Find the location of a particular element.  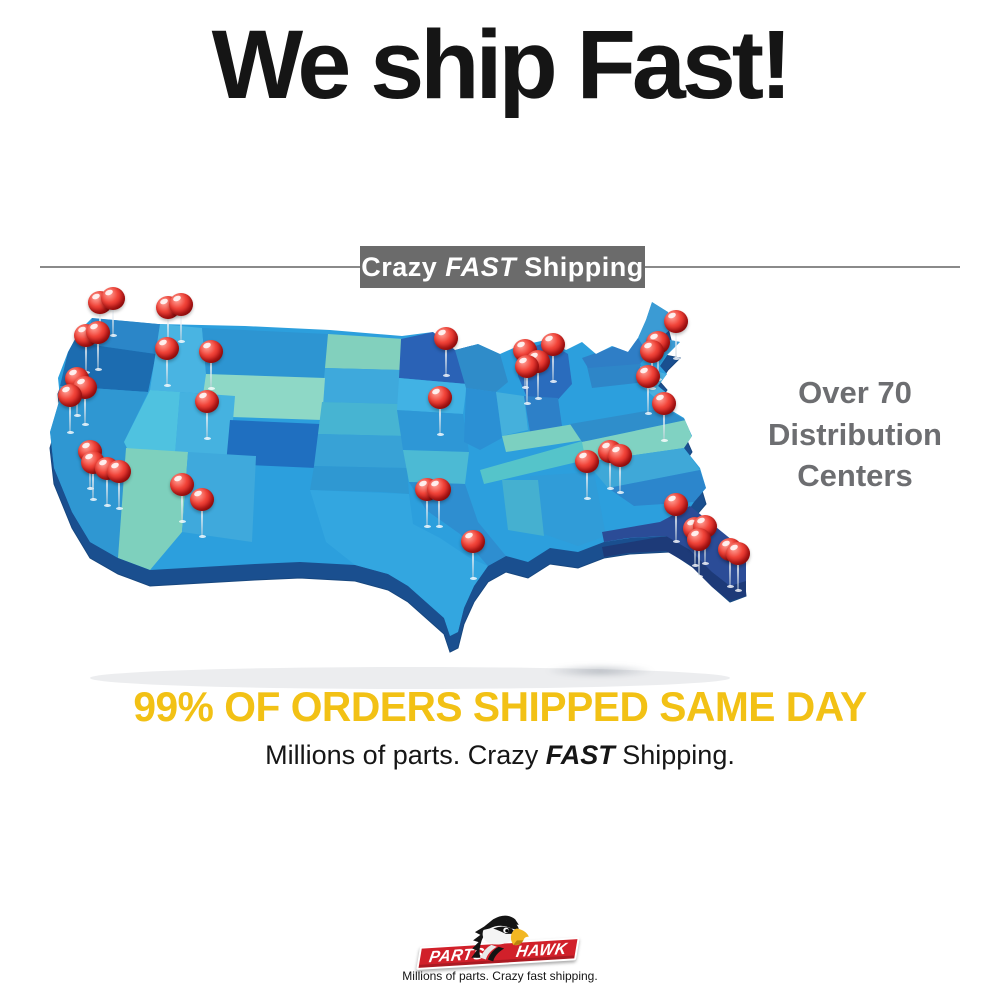

badge-text-pre: Crazy is located at coordinates (403, 266).